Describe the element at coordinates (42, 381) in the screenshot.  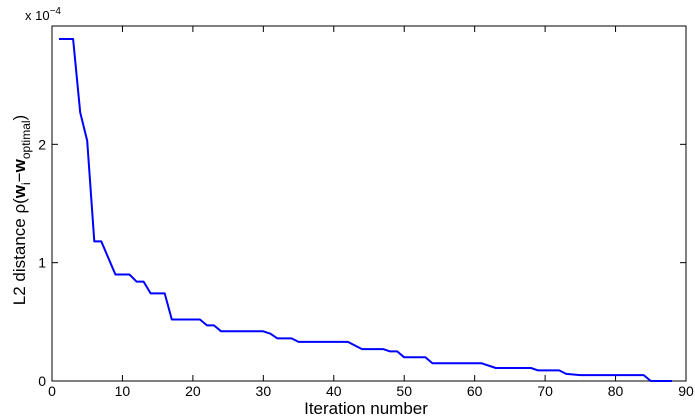
I see `y-tick-label: 0` at that location.